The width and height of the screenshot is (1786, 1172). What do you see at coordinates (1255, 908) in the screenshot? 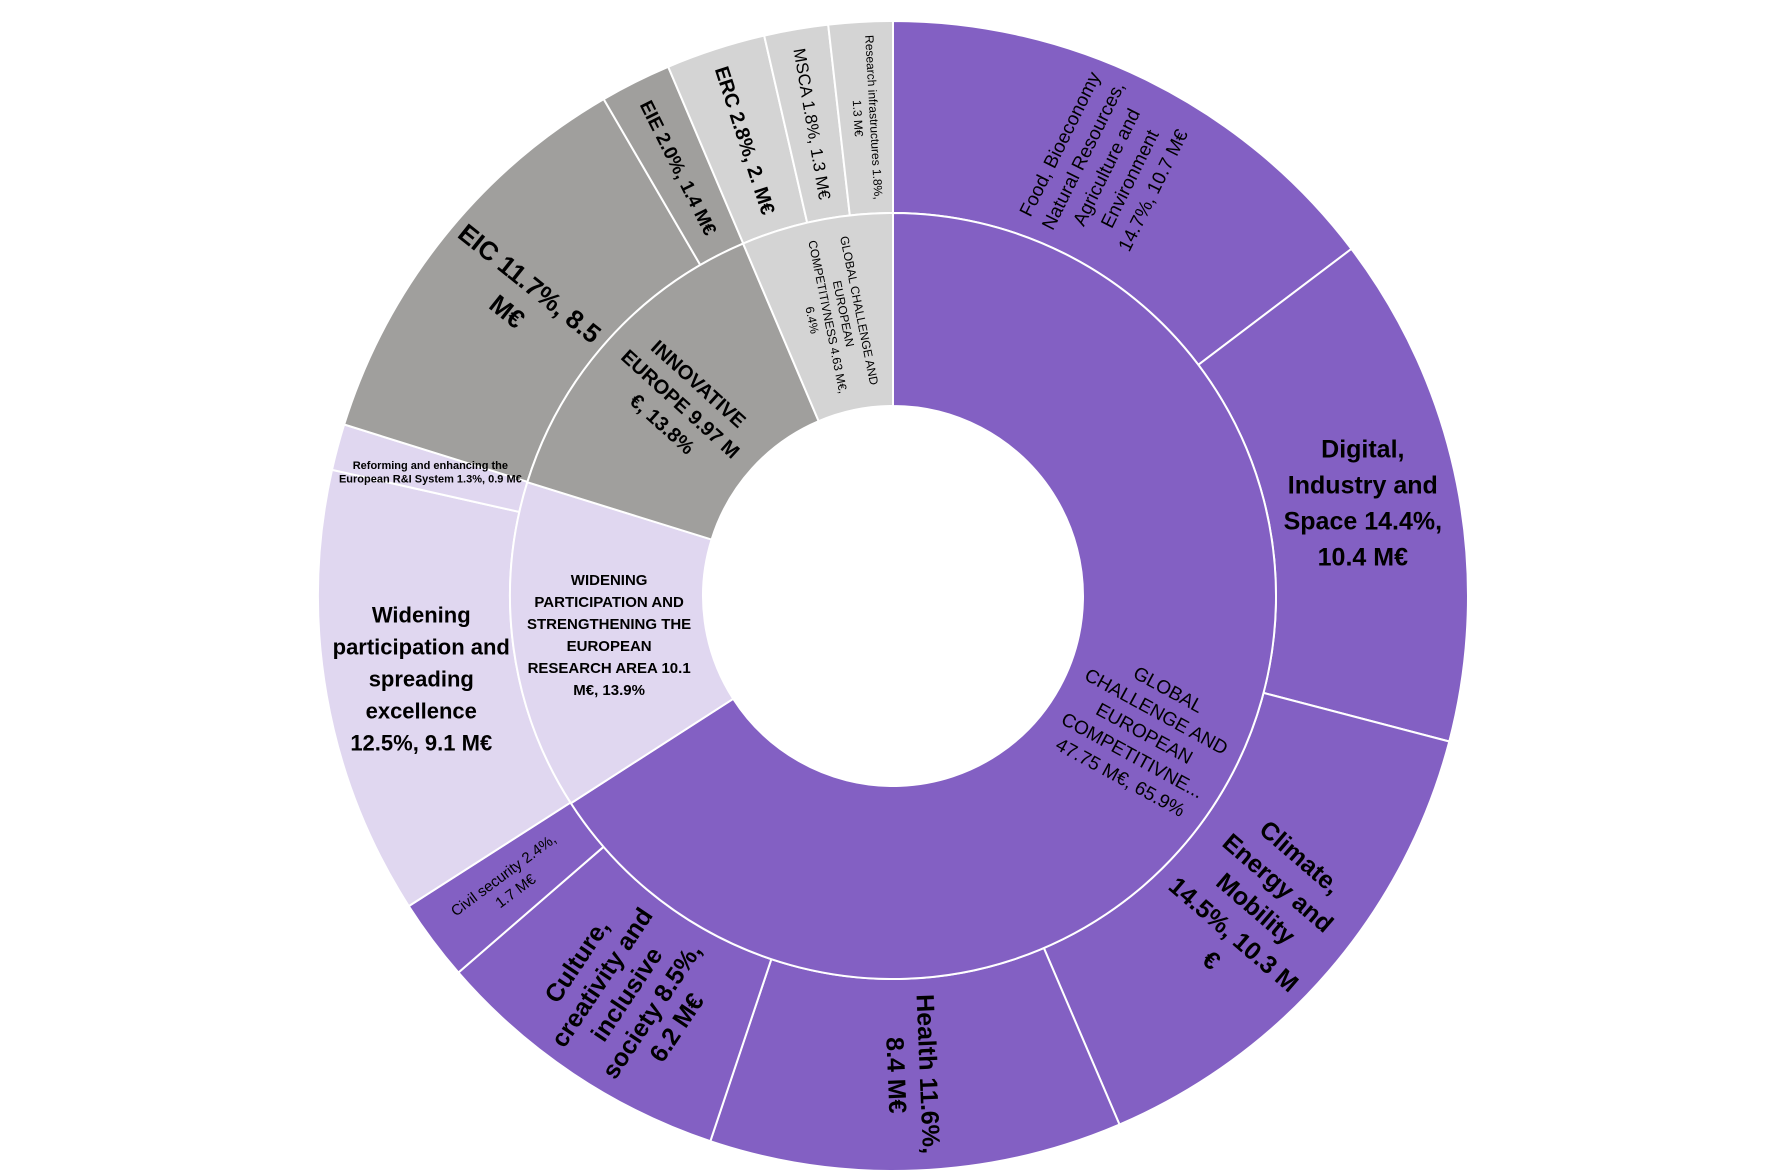
I see `outer-label-2: Climate,Energy andMobility14.5%, 10.3 M€` at bounding box center [1255, 908].